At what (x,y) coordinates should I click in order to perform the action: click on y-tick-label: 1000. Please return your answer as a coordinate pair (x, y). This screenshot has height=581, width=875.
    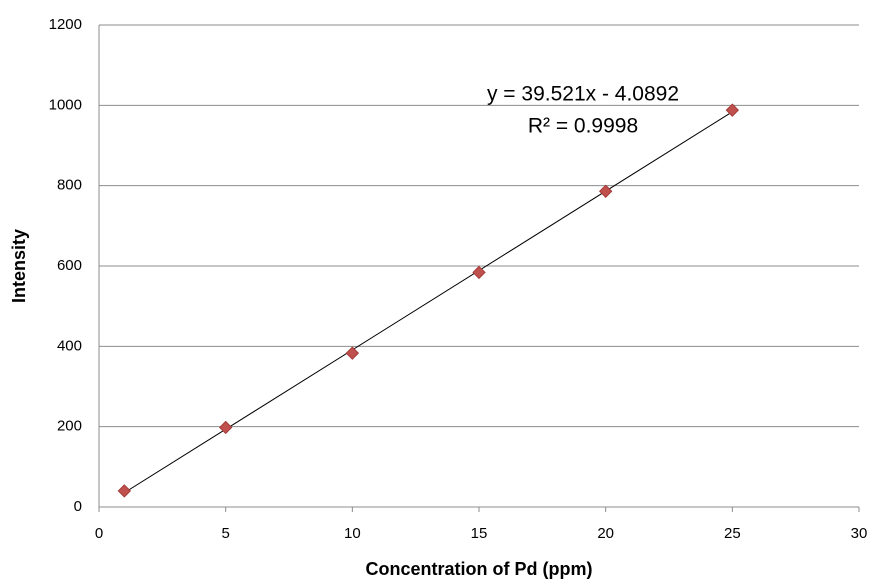
    Looking at the image, I should click on (65, 104).